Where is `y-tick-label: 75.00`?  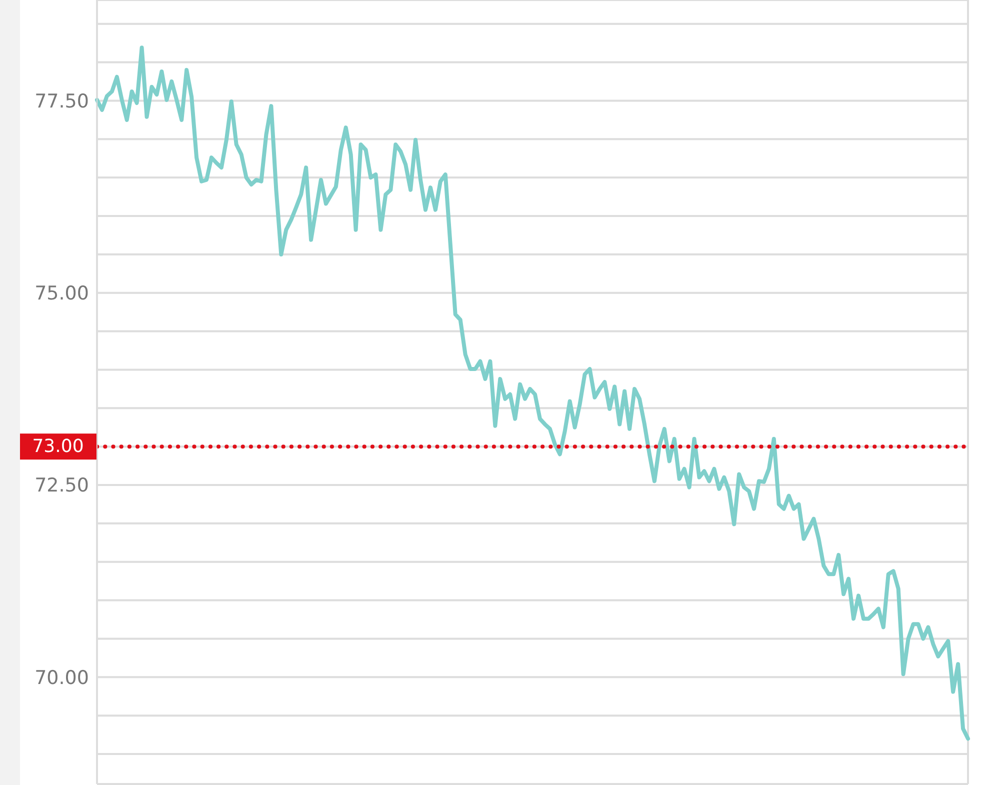 y-tick-label: 75.00 is located at coordinates (61, 293).